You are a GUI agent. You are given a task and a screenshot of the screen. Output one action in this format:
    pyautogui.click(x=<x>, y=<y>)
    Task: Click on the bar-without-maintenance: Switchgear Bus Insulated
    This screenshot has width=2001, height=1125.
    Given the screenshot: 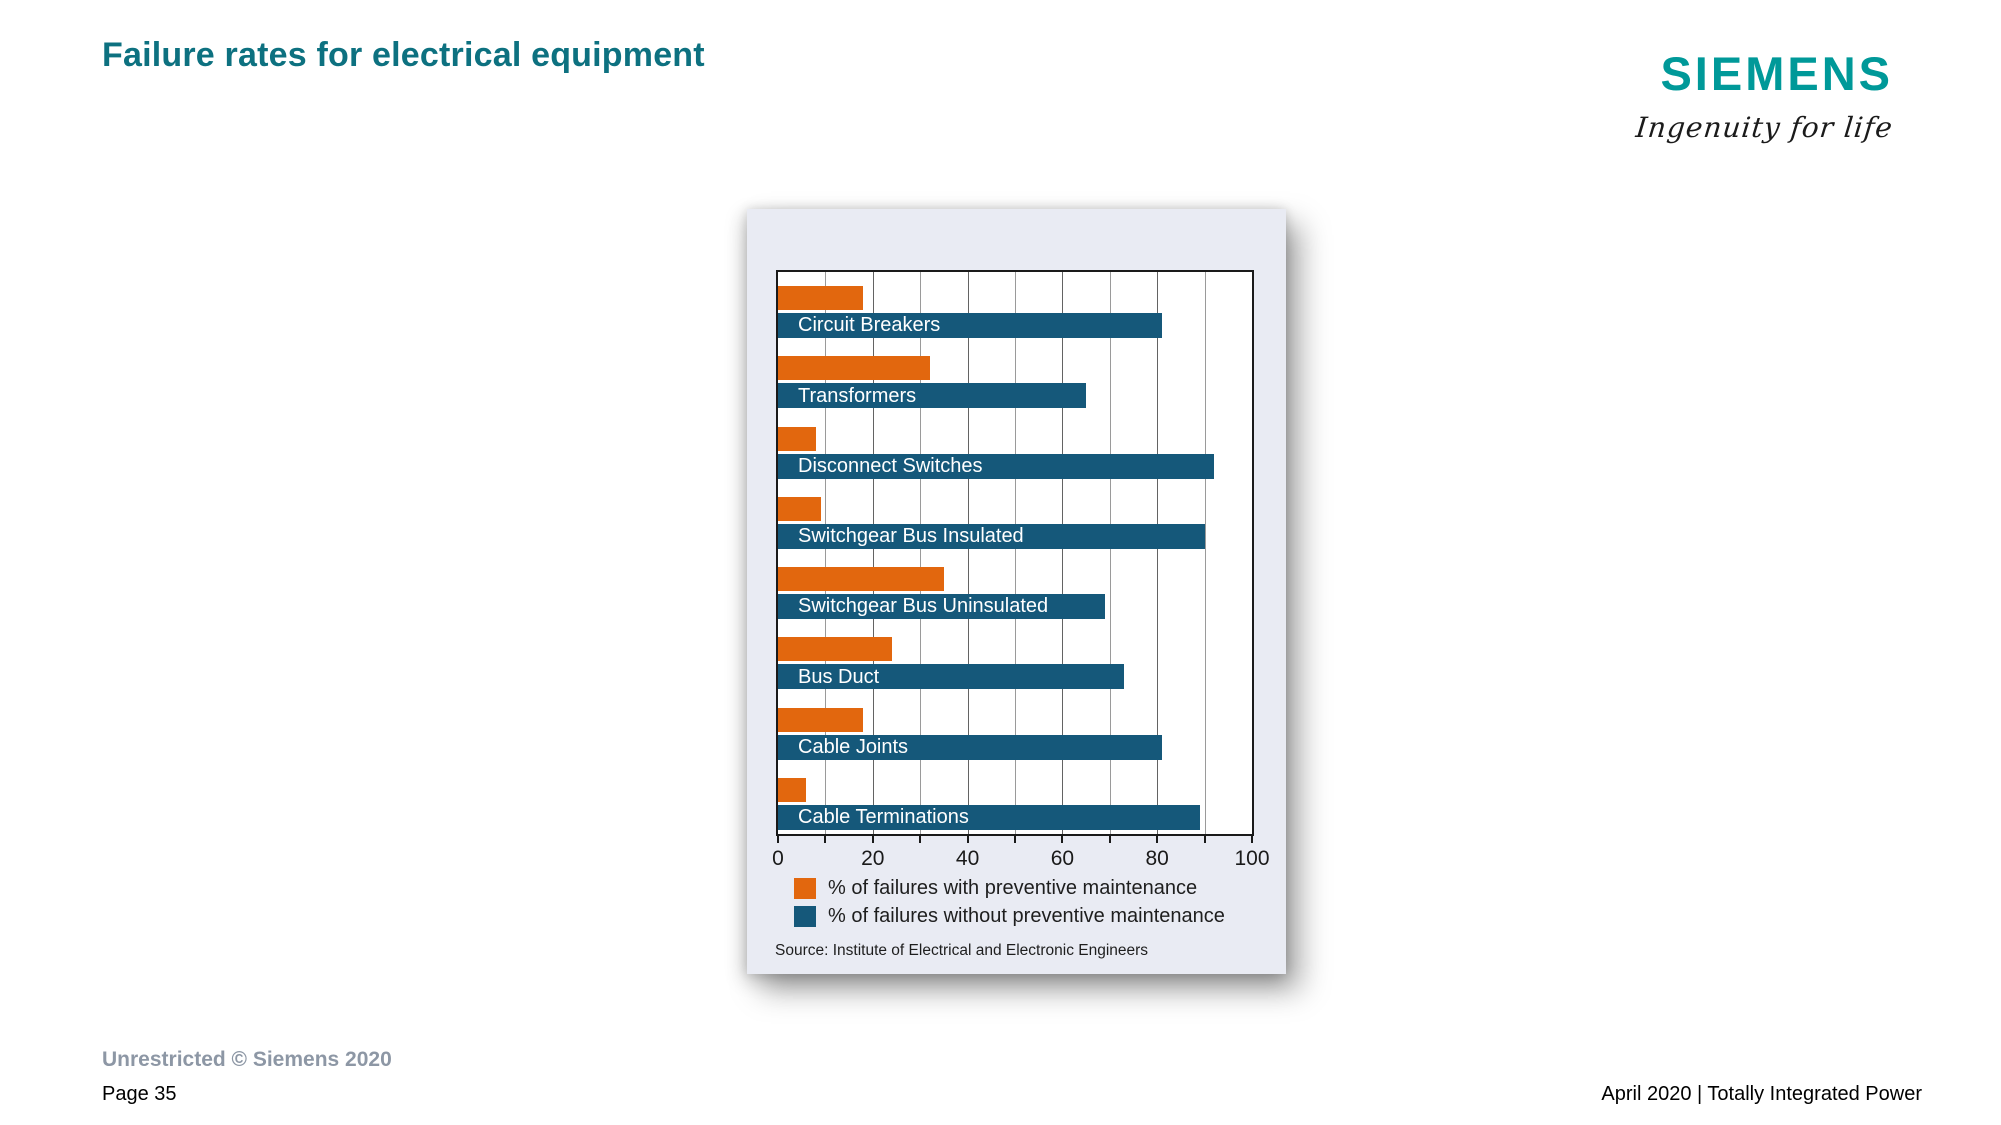 What is the action you would take?
    pyautogui.click(x=991, y=536)
    